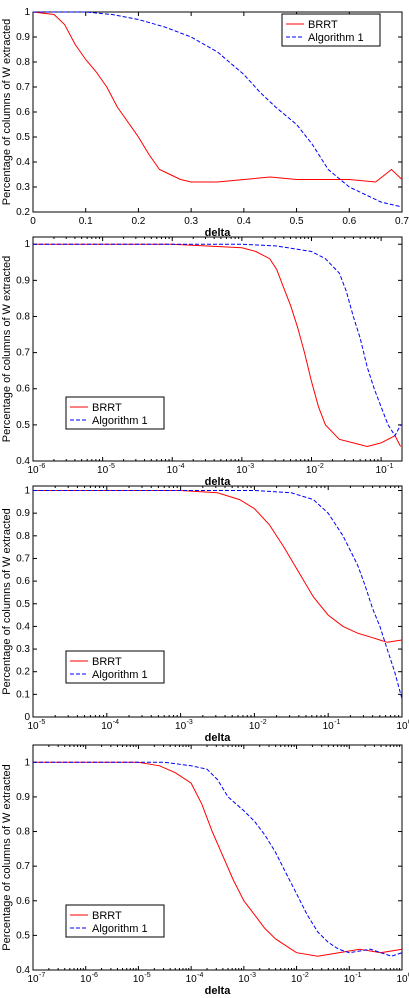 The height and width of the screenshot is (998, 409). I want to click on x-tick-label: 0.5, so click(297, 221).